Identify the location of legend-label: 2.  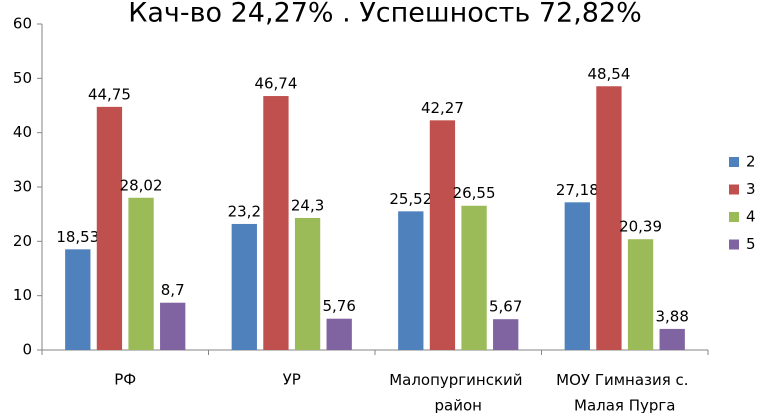
(751, 162).